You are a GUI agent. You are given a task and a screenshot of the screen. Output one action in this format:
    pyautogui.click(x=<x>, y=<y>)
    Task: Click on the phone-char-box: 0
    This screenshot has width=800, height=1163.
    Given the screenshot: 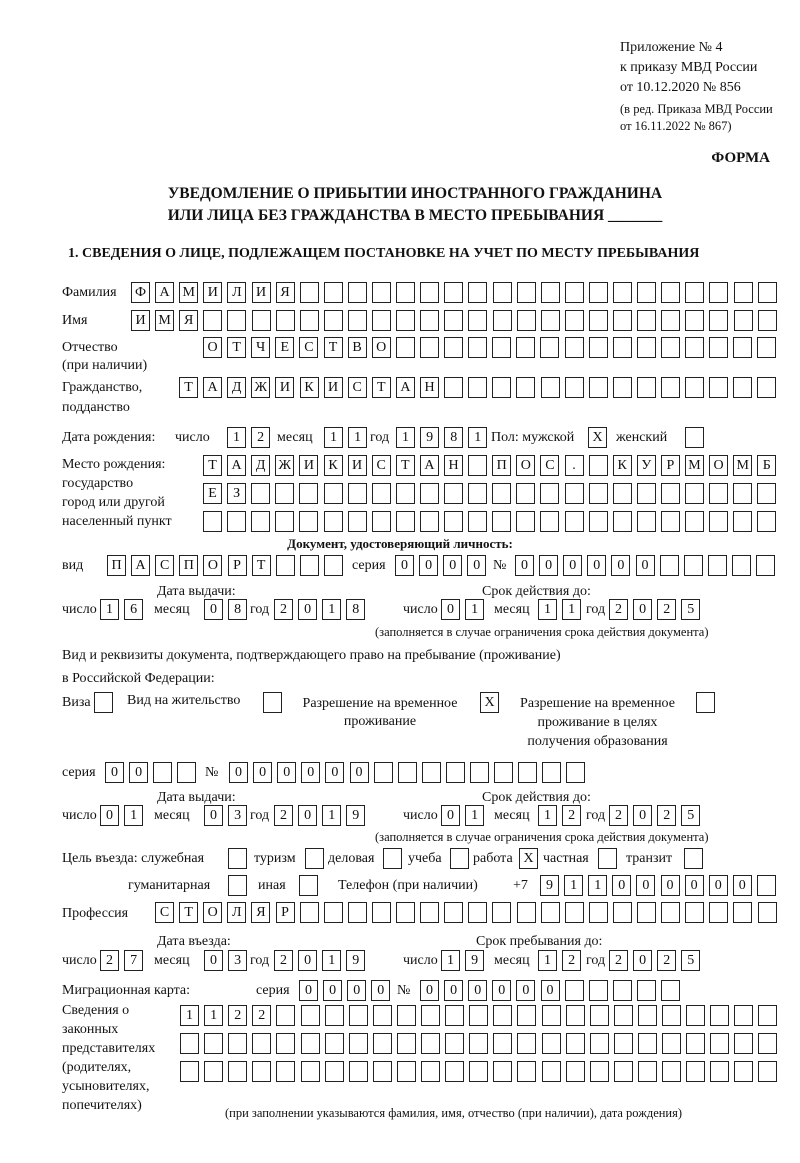 What is the action you would take?
    pyautogui.click(x=646, y=885)
    